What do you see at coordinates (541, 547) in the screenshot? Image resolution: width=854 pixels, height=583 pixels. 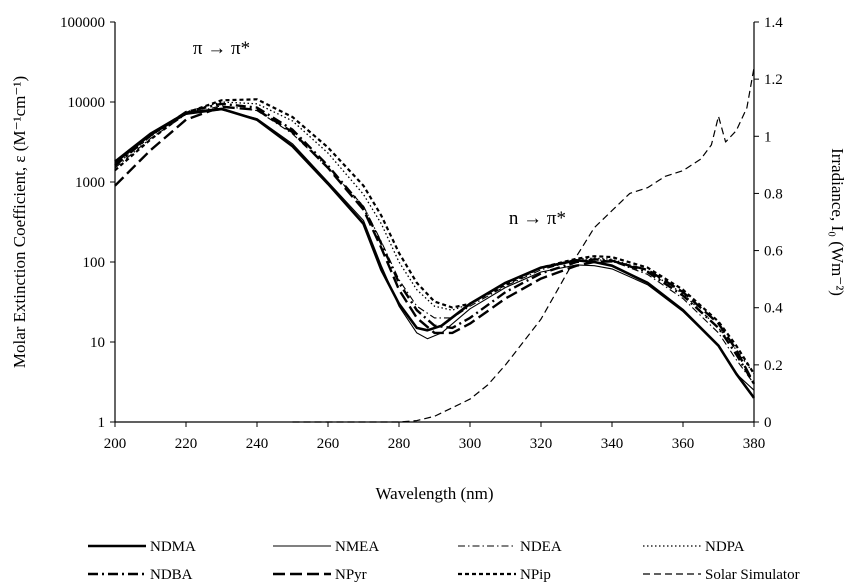 I see `legend-label: NDEA` at bounding box center [541, 547].